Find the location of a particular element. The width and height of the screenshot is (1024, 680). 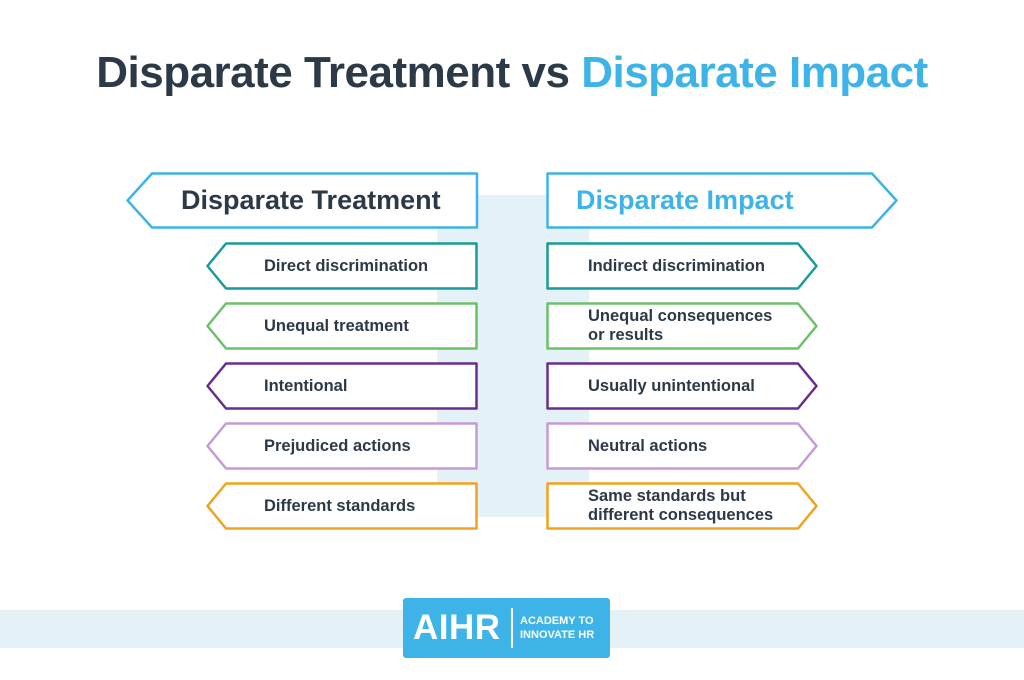

logo-tagline: ACADEMY TO INNOVATE HR is located at coordinates (564, 628).